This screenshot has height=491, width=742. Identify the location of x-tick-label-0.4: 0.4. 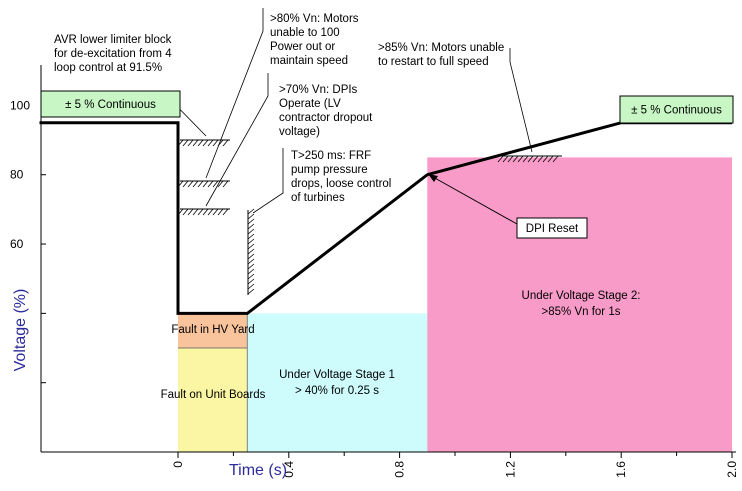
(289, 469).